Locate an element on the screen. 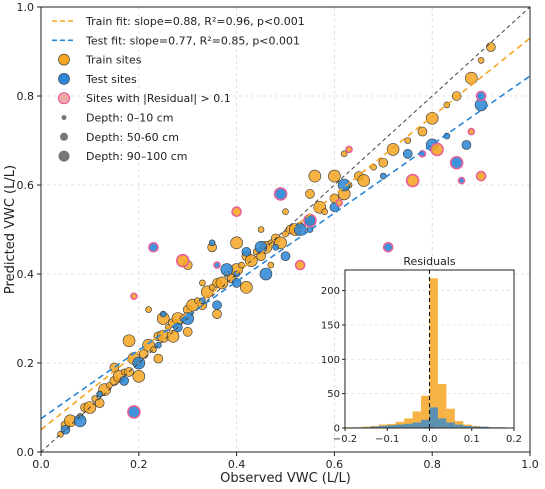  legend-label: Depth: 0–10 cm is located at coordinates (129, 118).